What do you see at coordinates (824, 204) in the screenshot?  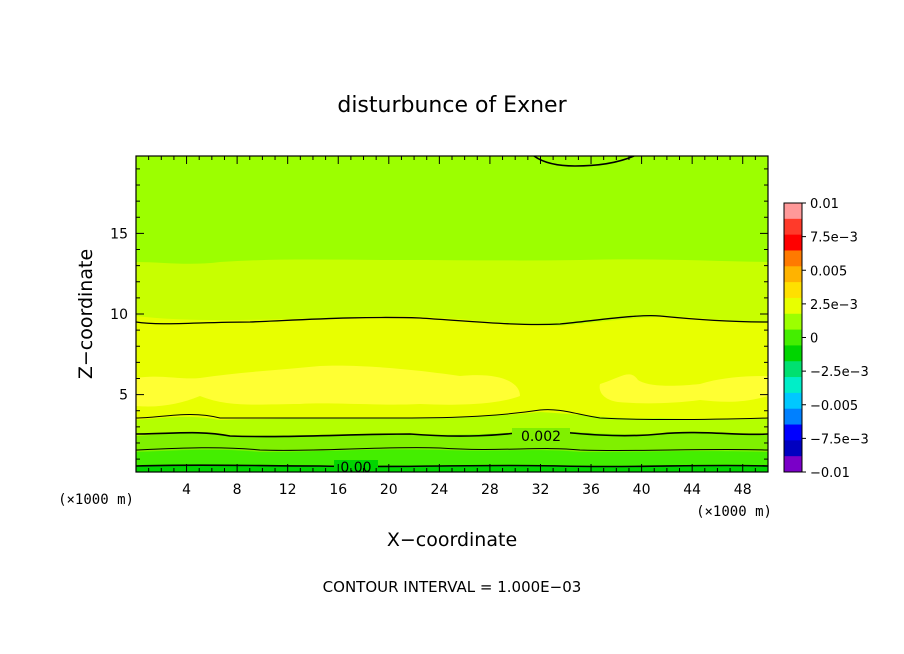 I see `colorbar-label: 0.01` at bounding box center [824, 204].